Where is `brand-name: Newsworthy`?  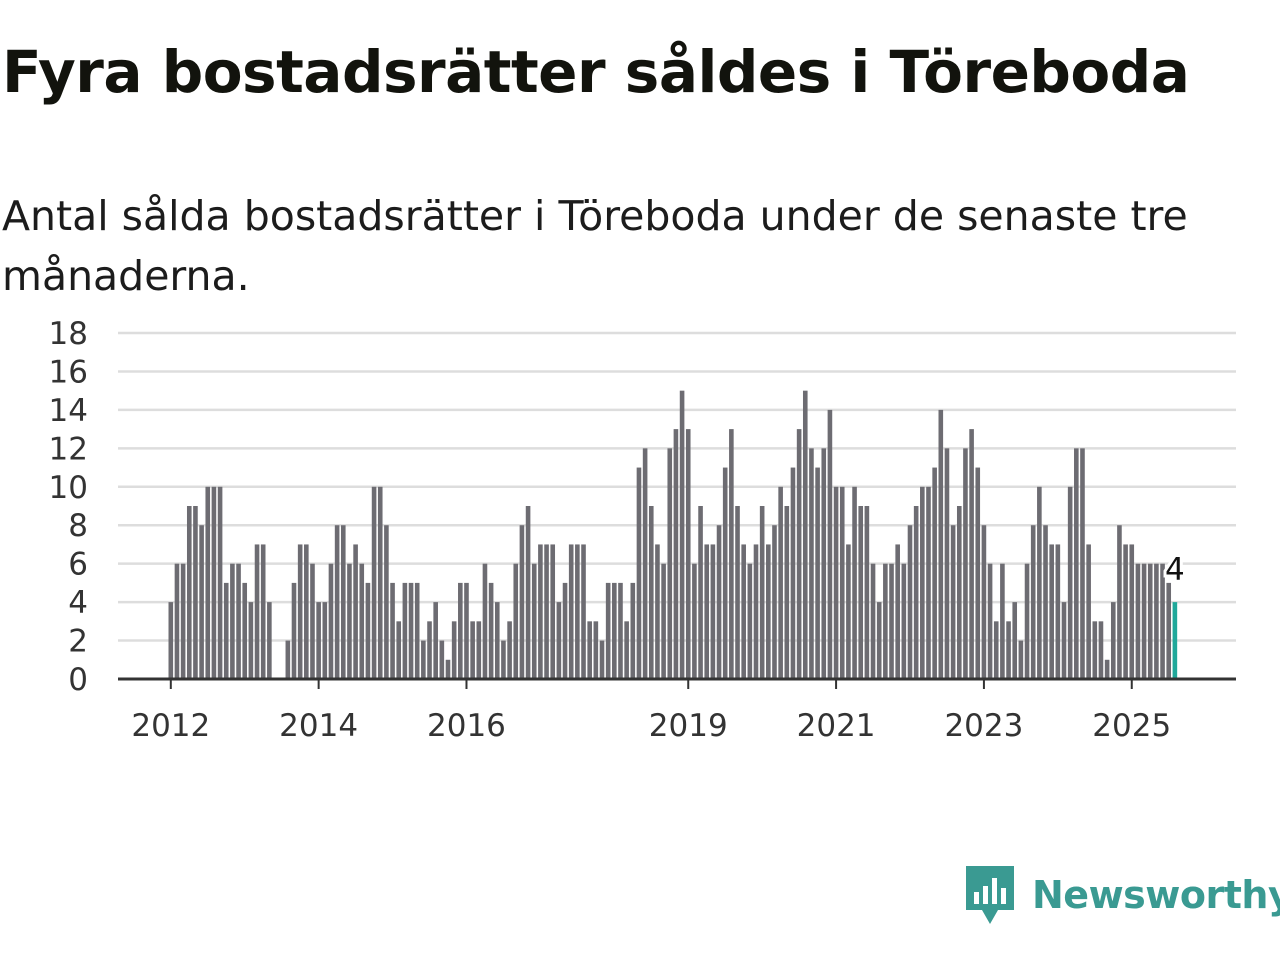
brand-name: Newsworthy is located at coordinates (1156, 895).